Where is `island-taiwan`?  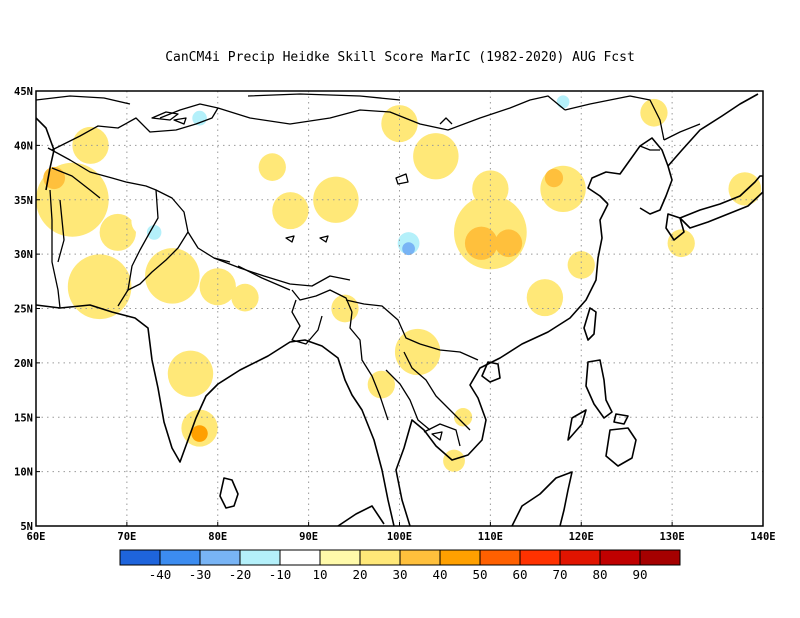
island-taiwan is located at coordinates (590, 324).